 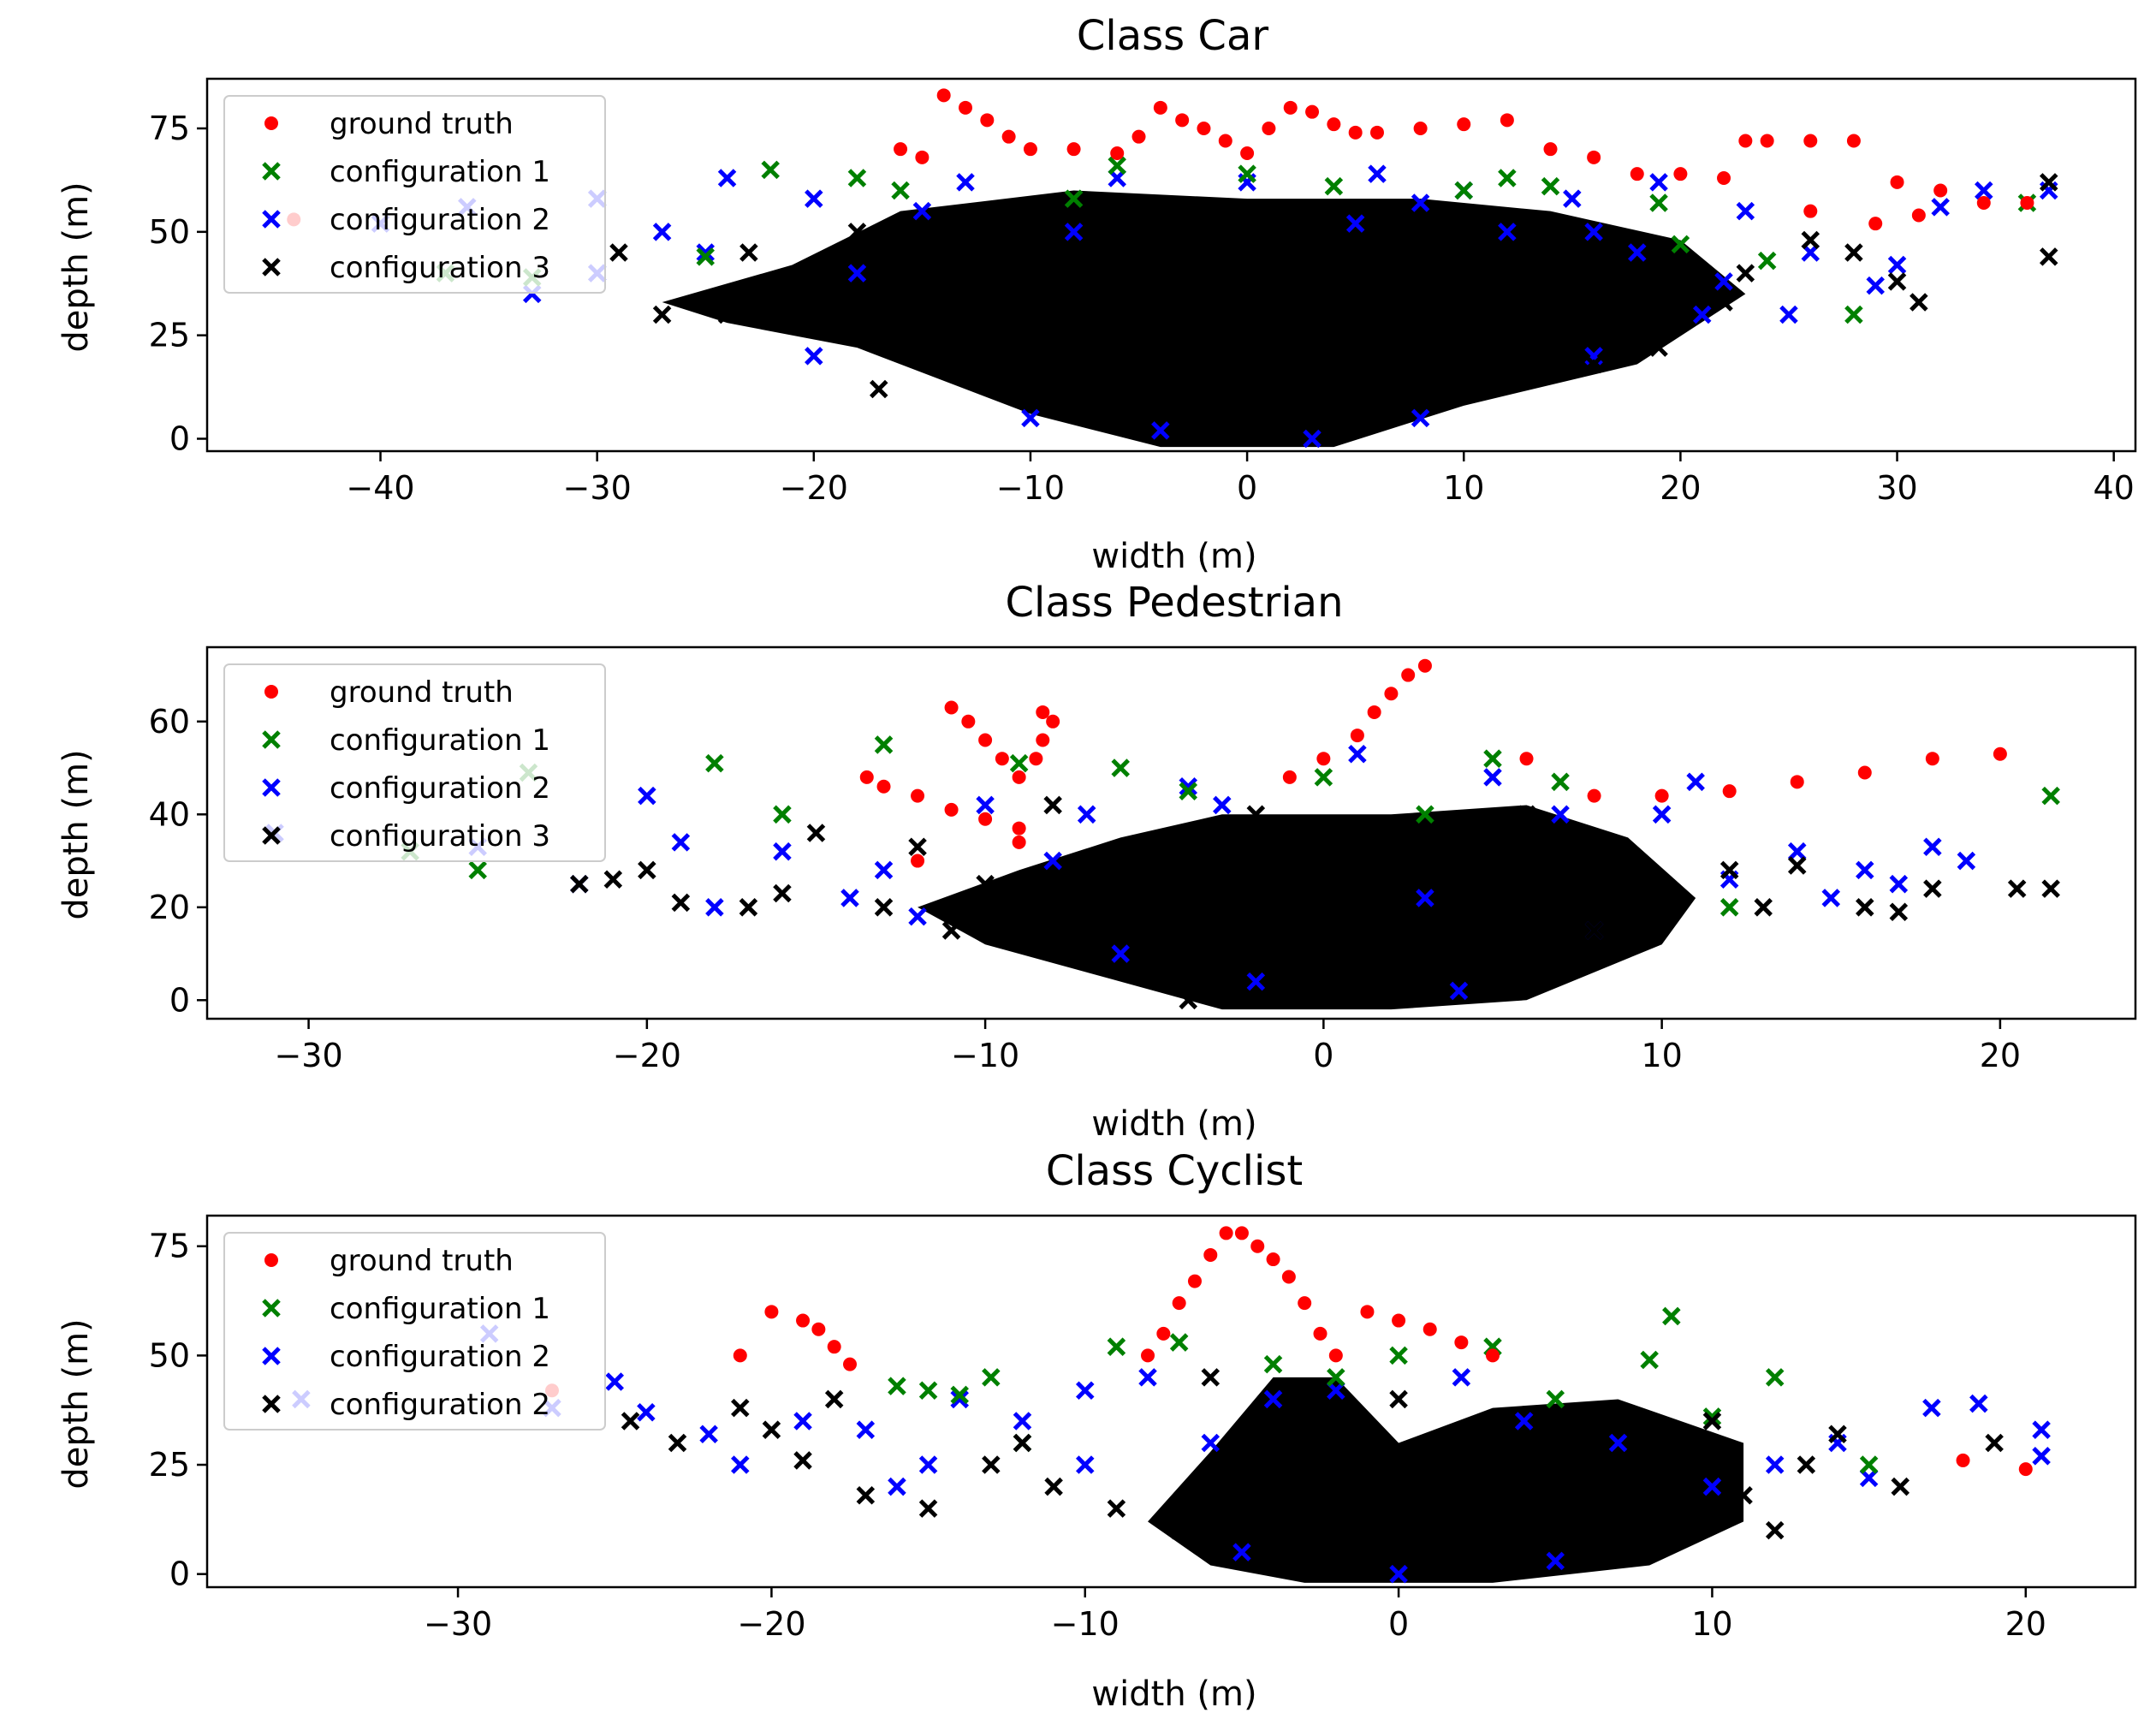 What do you see at coordinates (414, 1331) in the screenshot?
I see `cyclist-legend-box` at bounding box center [414, 1331].